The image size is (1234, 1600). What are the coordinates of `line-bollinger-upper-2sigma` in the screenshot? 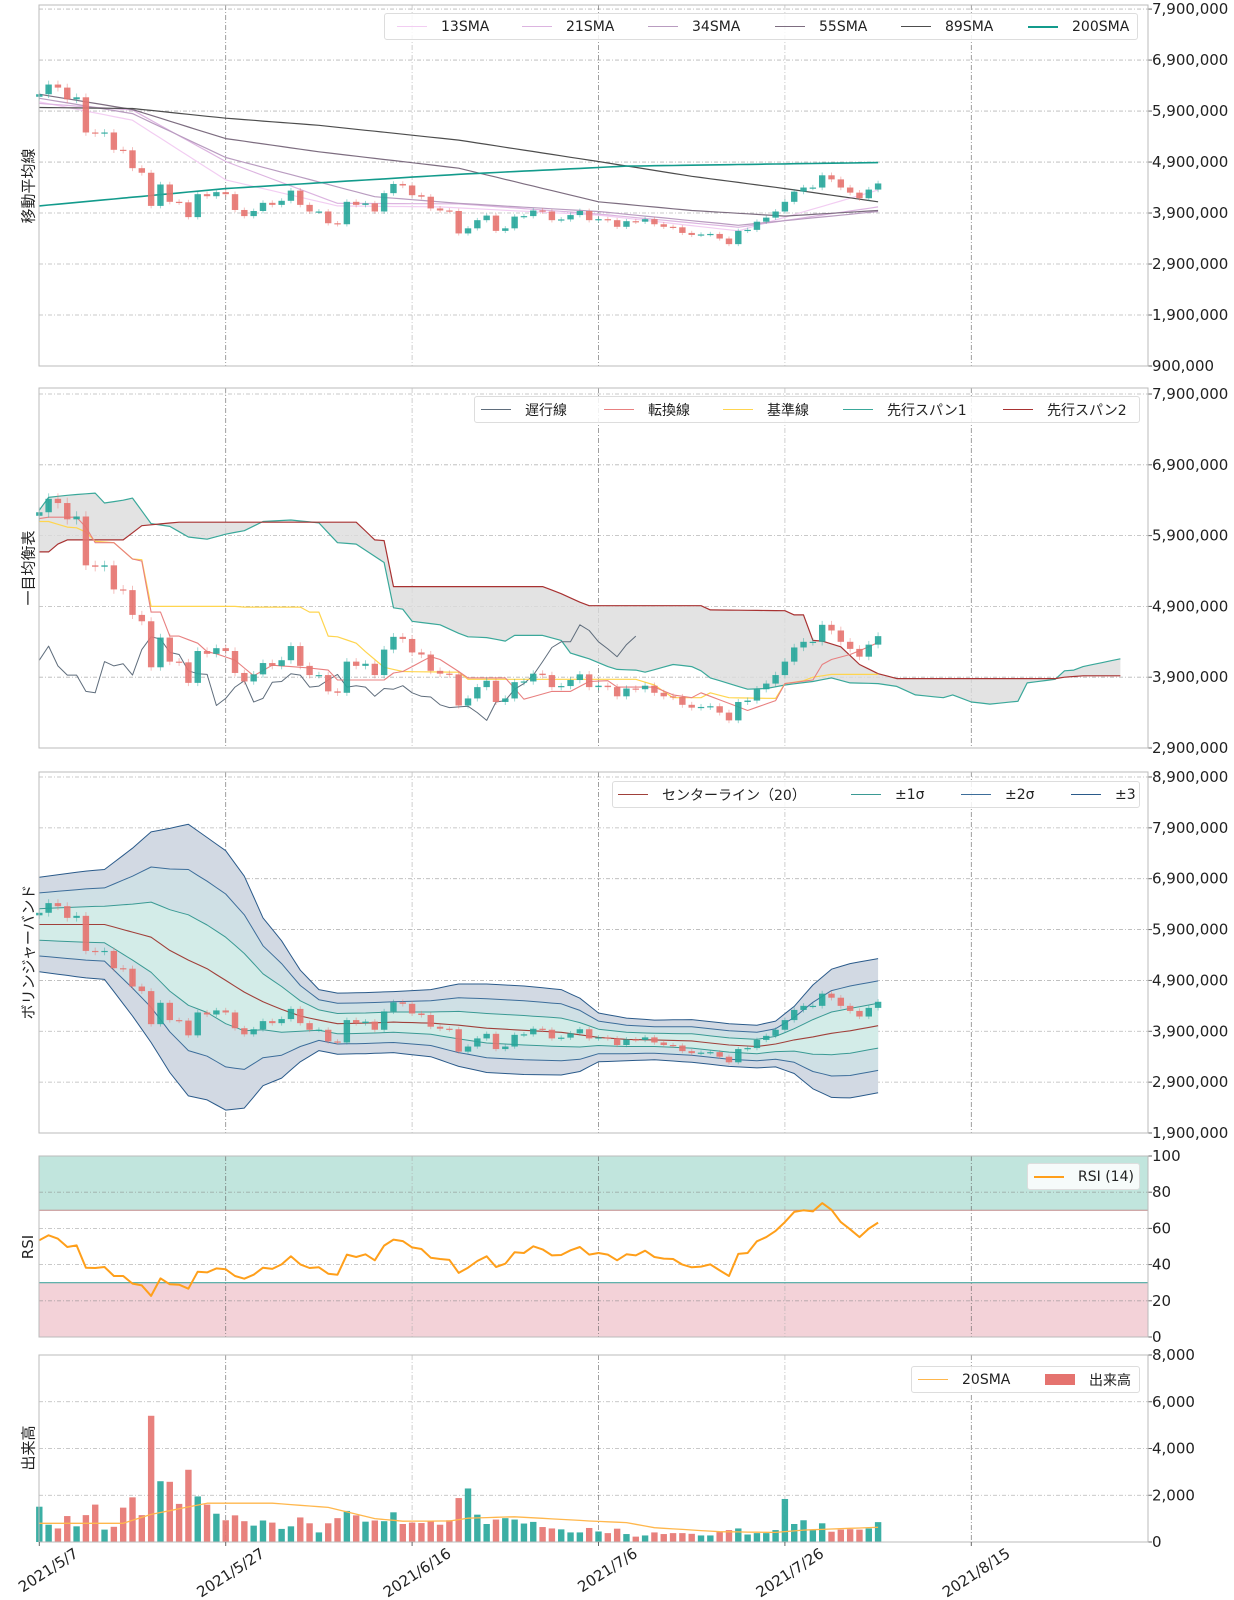 It's located at (459, 949).